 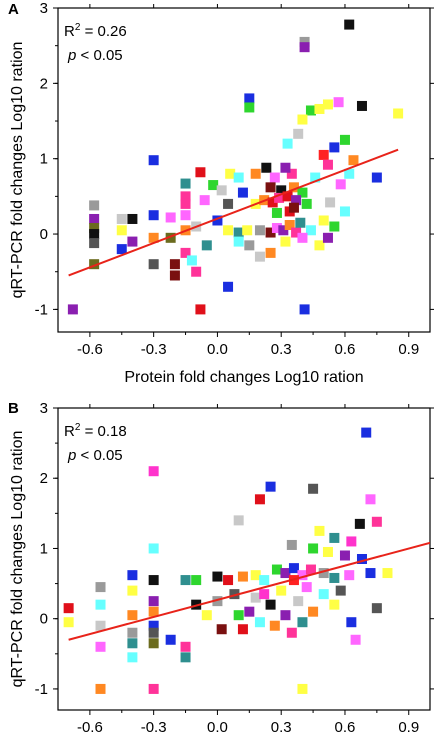 What do you see at coordinates (95, 55) in the screenshot?
I see `p-value-label: p < 0.05` at bounding box center [95, 55].